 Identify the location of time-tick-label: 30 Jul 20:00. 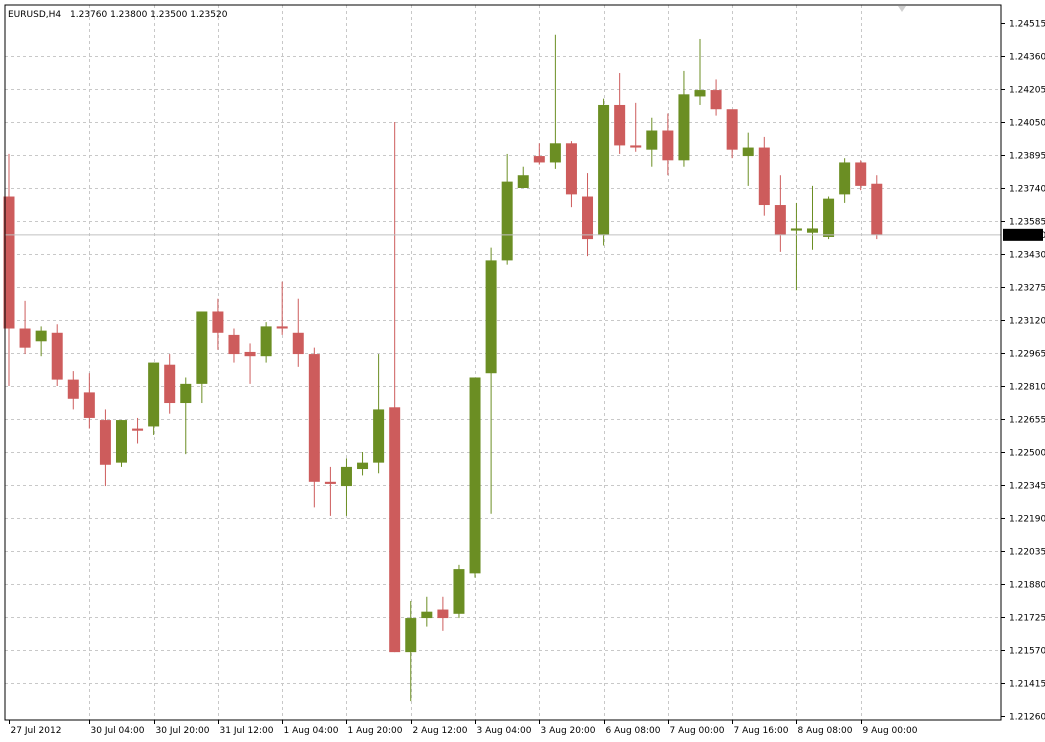
(183, 731).